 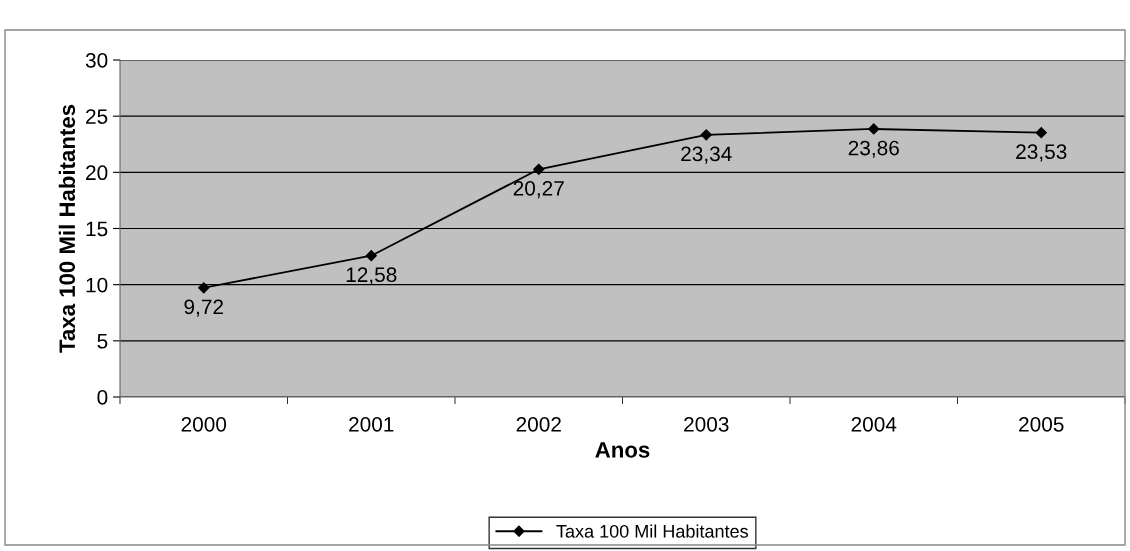 What do you see at coordinates (97, 229) in the screenshot?
I see `y-tick-label: 15` at bounding box center [97, 229].